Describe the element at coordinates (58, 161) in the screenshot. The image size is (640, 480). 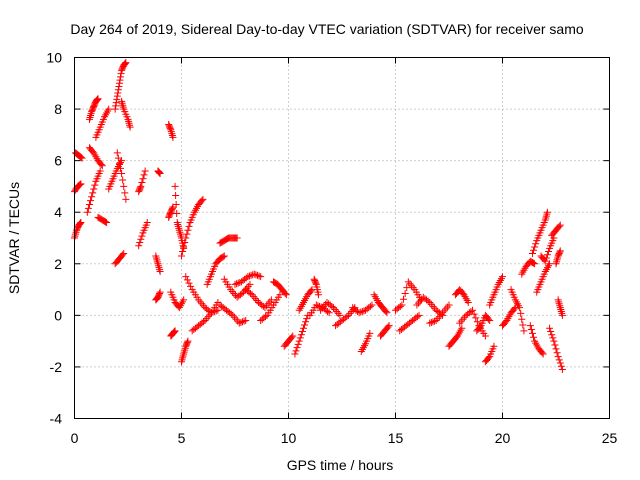
I see `y-tick-label: 6` at that location.